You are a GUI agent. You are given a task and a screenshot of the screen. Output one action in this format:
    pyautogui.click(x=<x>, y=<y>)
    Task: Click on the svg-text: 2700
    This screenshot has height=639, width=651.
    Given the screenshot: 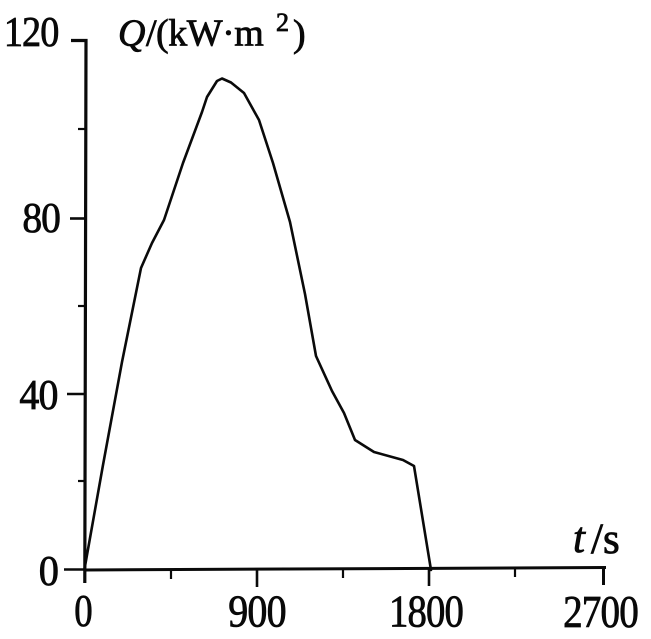 What is the action you would take?
    pyautogui.click(x=600, y=612)
    